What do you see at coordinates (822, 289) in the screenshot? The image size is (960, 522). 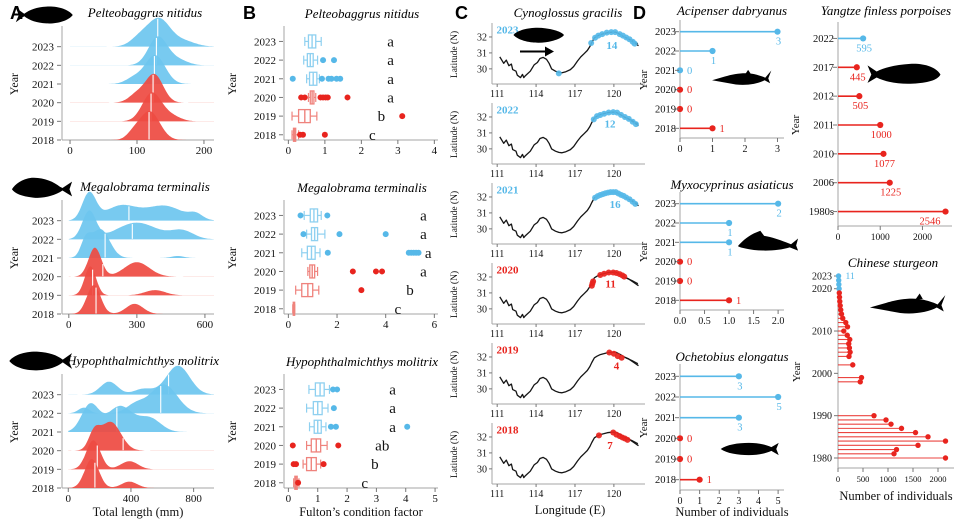 I see `svg-text: 2020` at bounding box center [822, 289].